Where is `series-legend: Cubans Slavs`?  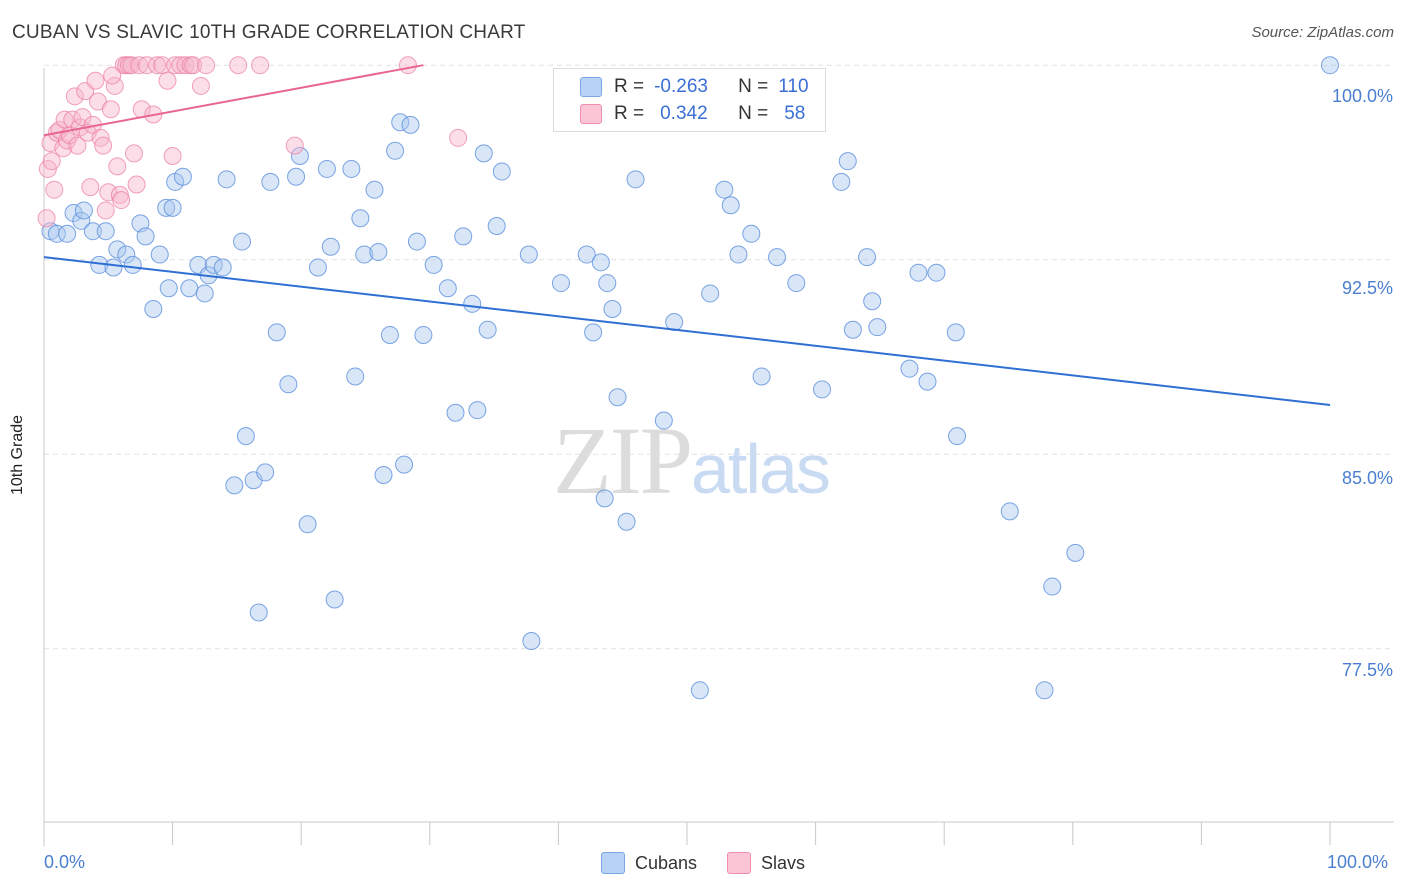
series-legend: Cubans Slavs is located at coordinates (703, 863).